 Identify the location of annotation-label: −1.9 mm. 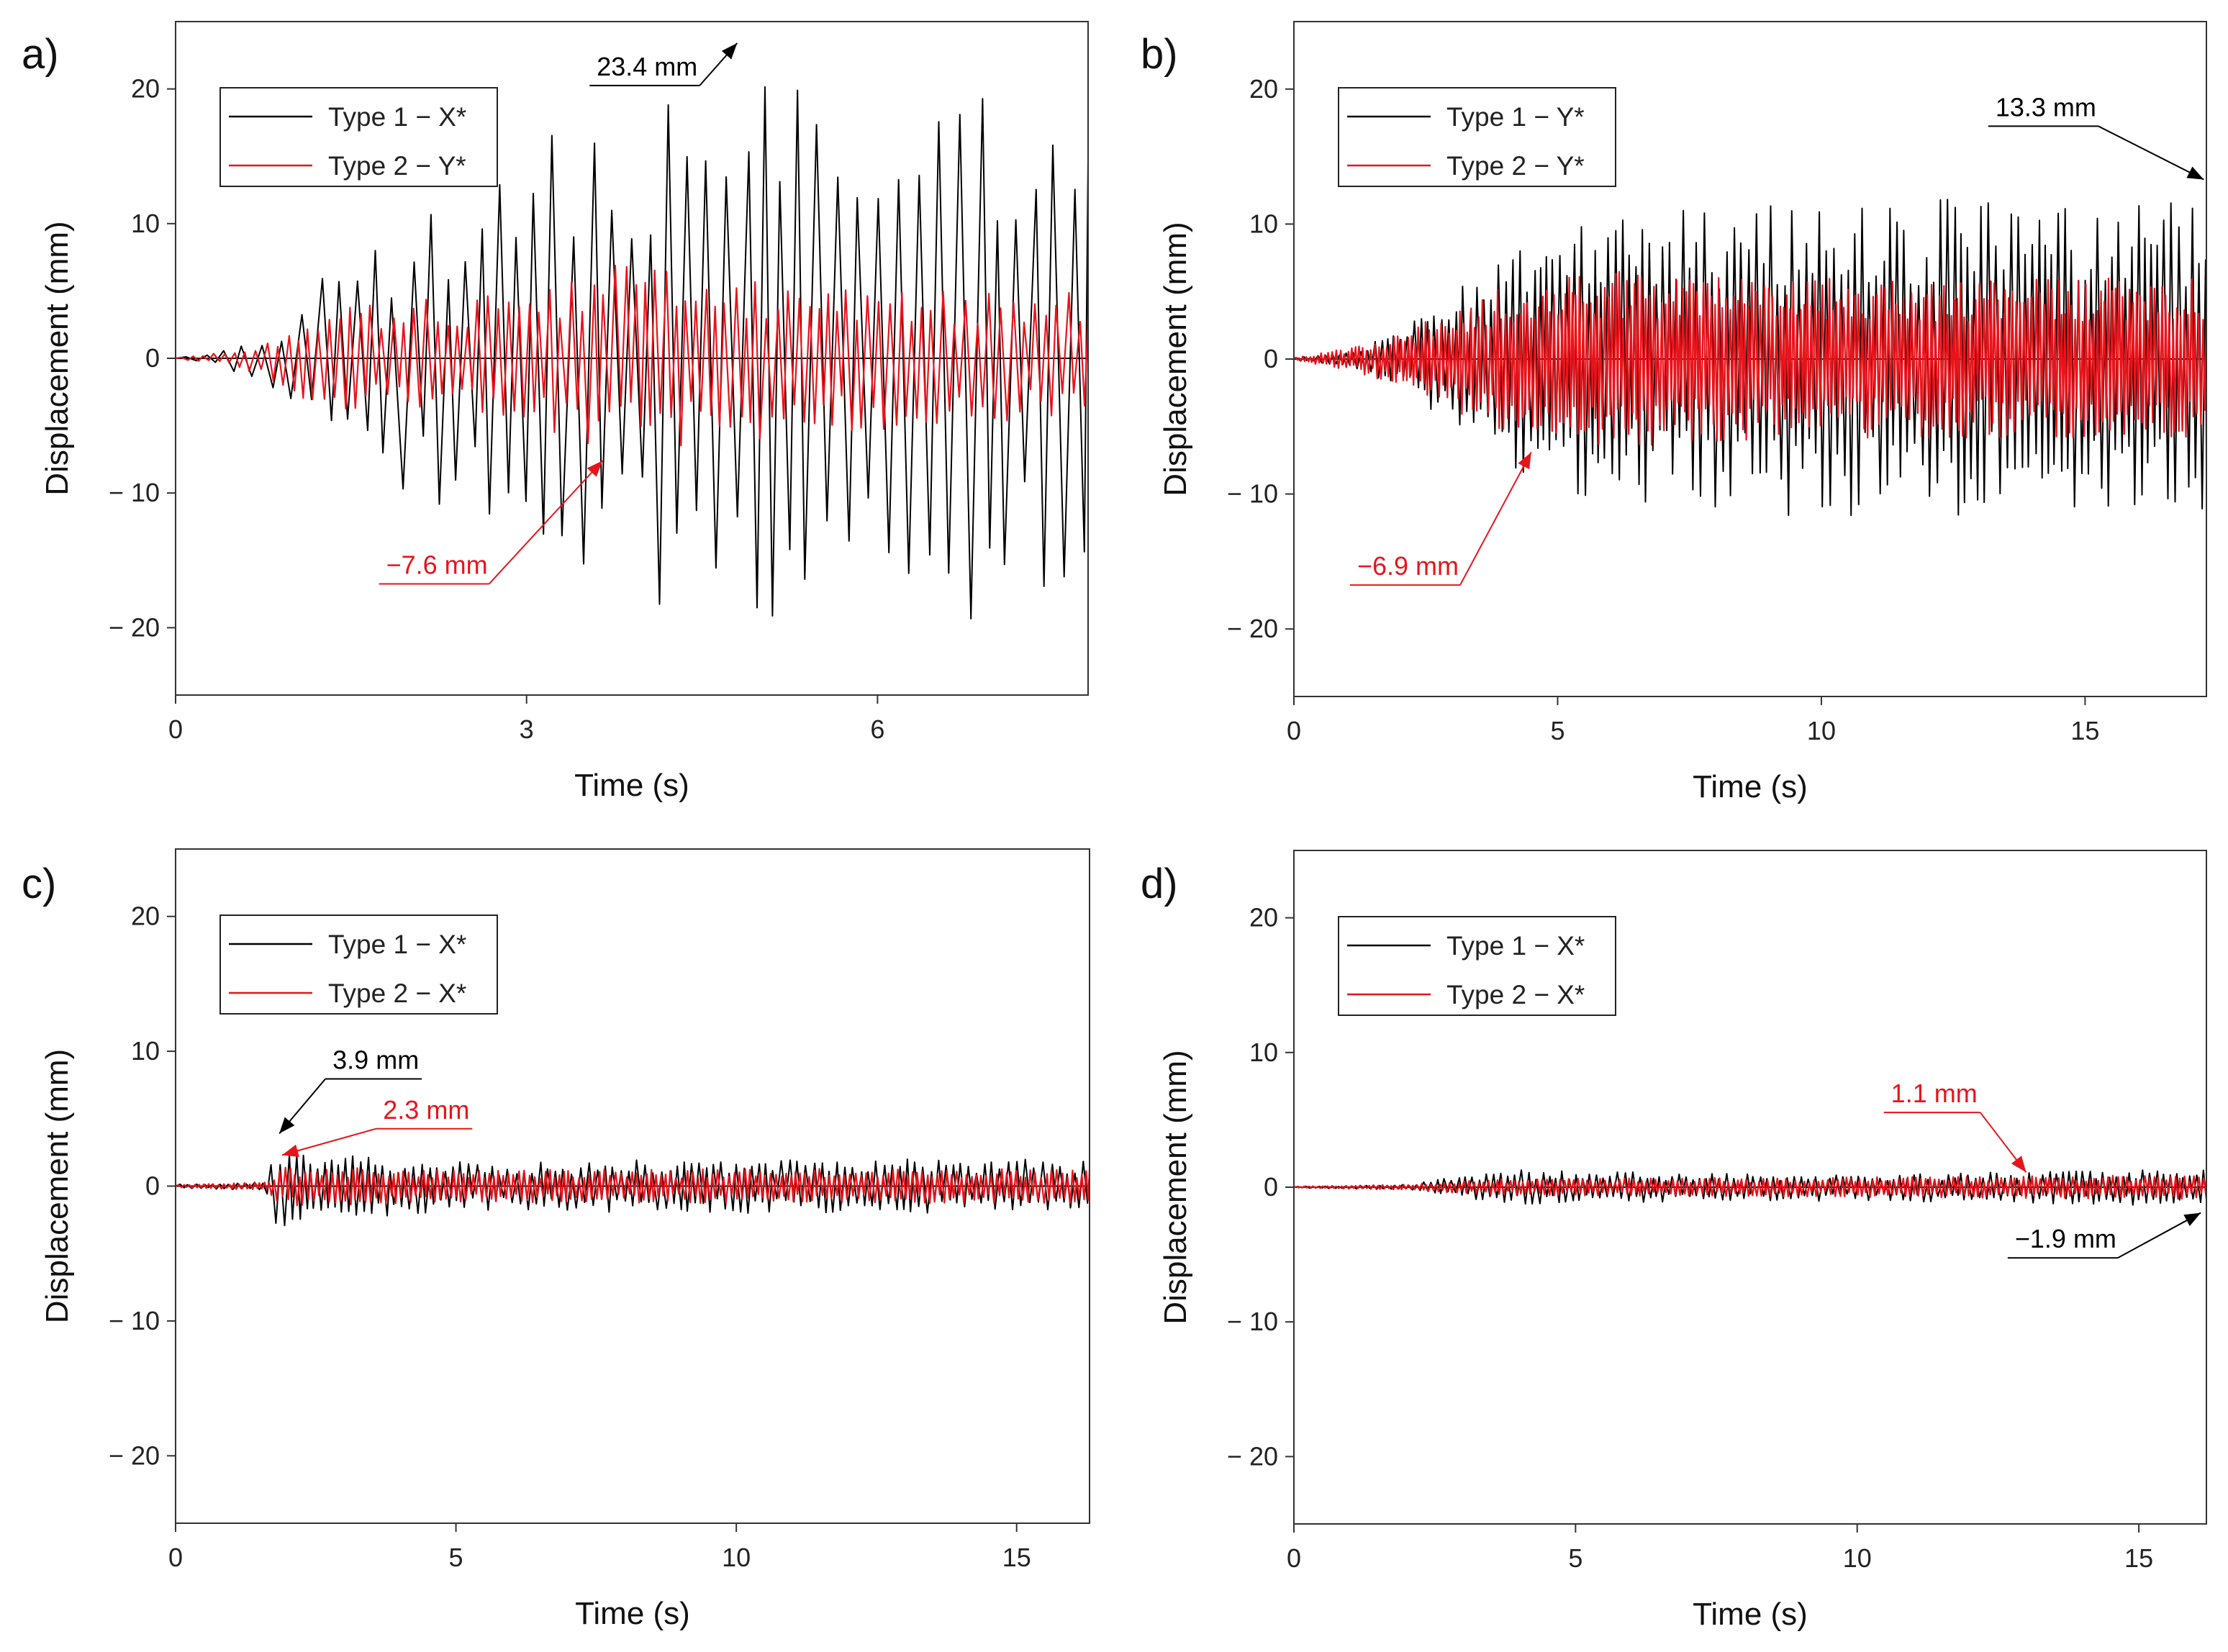
(2065, 1238).